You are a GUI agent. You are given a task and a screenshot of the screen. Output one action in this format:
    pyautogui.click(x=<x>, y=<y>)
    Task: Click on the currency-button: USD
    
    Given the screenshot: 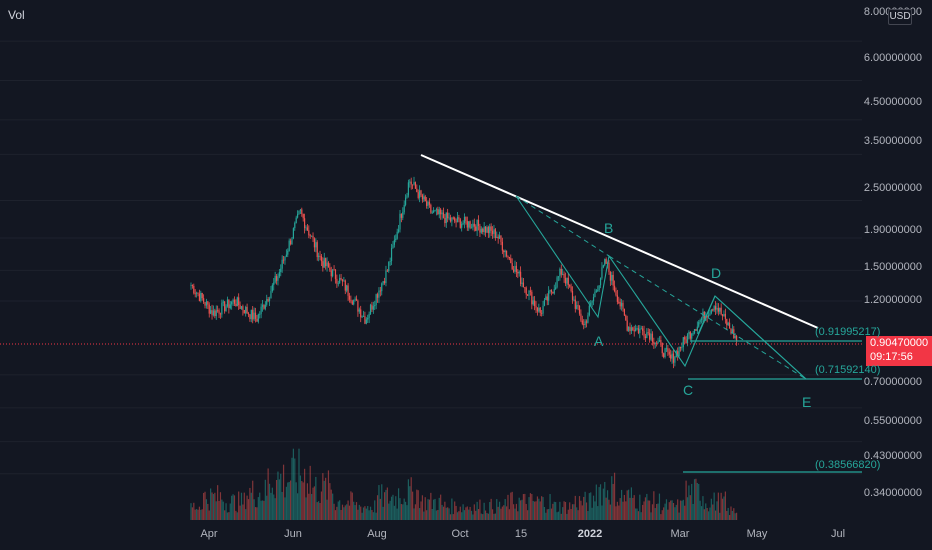 What is the action you would take?
    pyautogui.click(x=900, y=17)
    